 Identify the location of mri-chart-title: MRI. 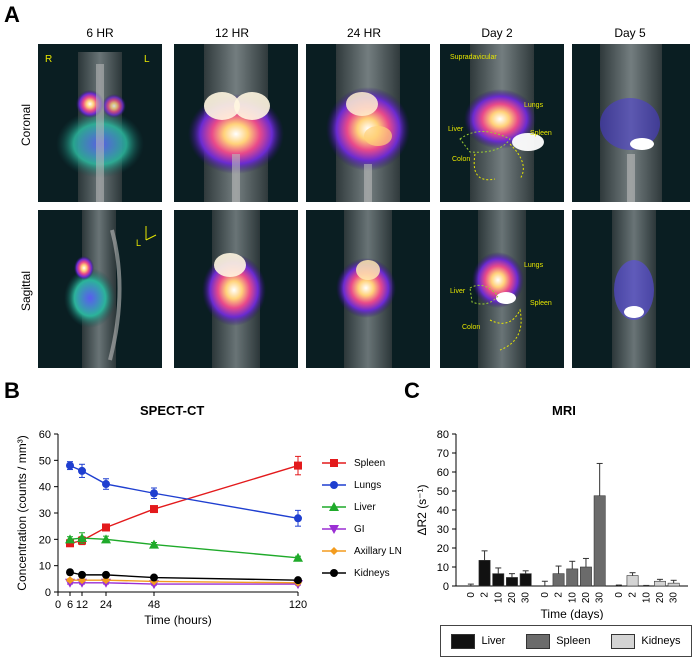
(564, 410).